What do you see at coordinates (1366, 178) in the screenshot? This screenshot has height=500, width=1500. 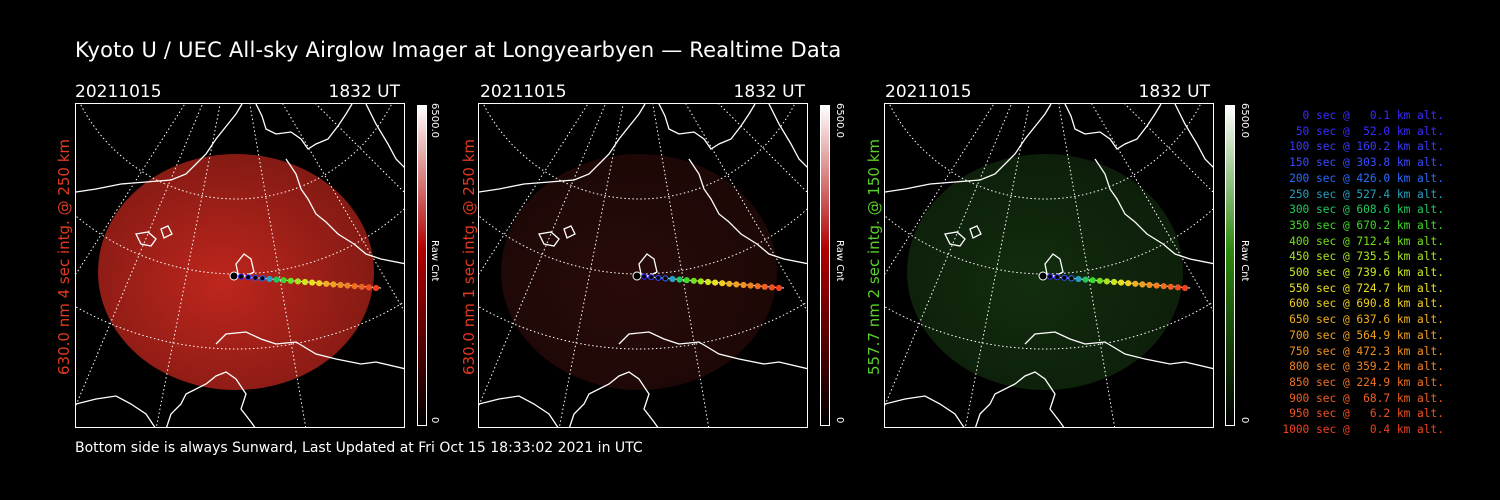 I see `legend-entry: 200 sec @ 426.0 km alt.` at bounding box center [1366, 178].